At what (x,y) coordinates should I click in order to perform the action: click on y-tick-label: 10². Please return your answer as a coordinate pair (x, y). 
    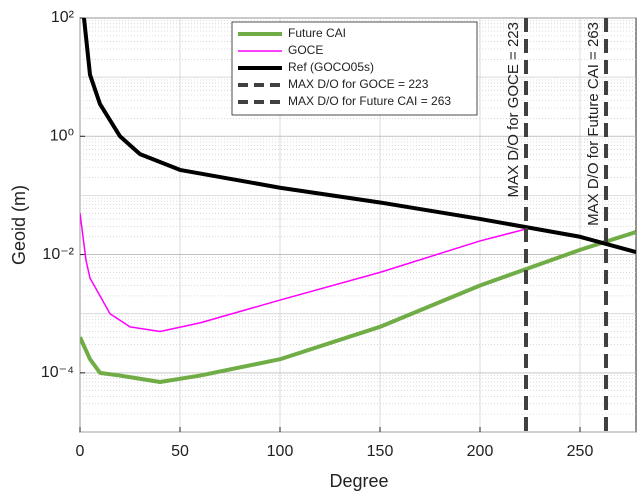
    Looking at the image, I should click on (63, 17).